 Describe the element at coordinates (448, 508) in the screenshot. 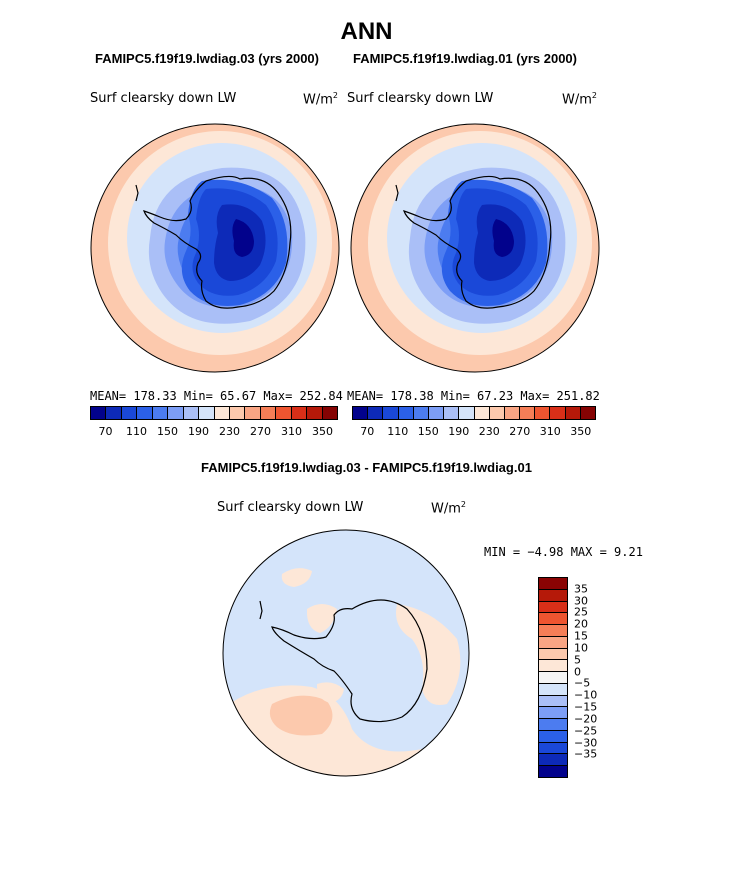

I see `units-label-diff: W/m2` at that location.